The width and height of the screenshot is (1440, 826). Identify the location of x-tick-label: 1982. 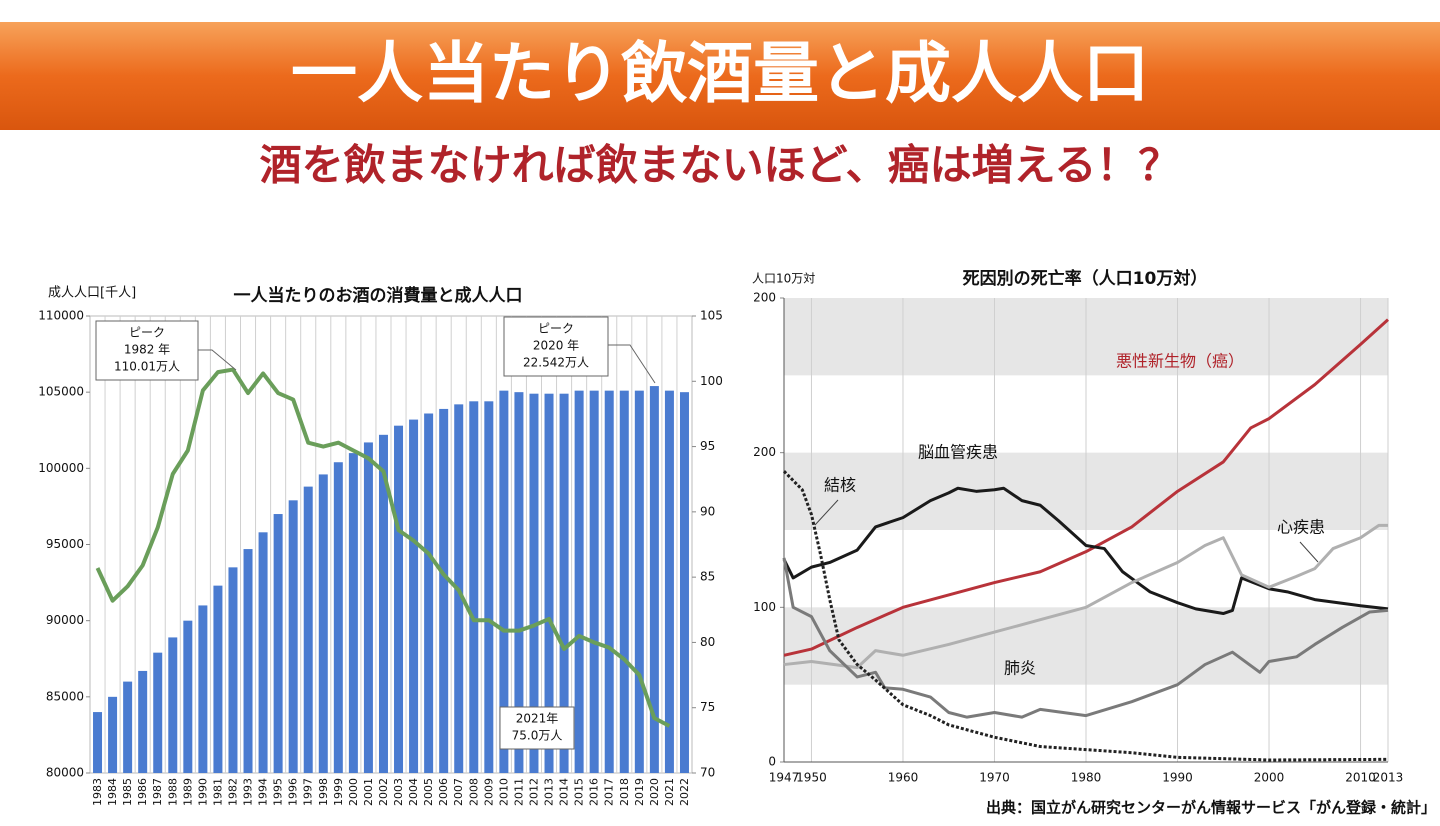
(232, 792).